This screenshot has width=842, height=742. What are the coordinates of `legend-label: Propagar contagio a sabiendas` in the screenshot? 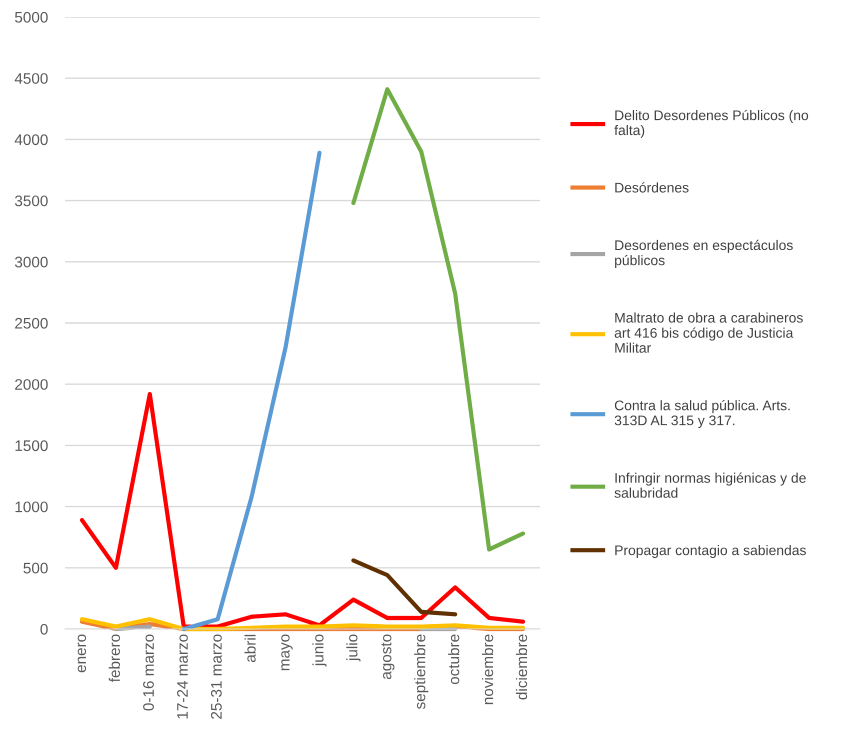 It's located at (710, 551).